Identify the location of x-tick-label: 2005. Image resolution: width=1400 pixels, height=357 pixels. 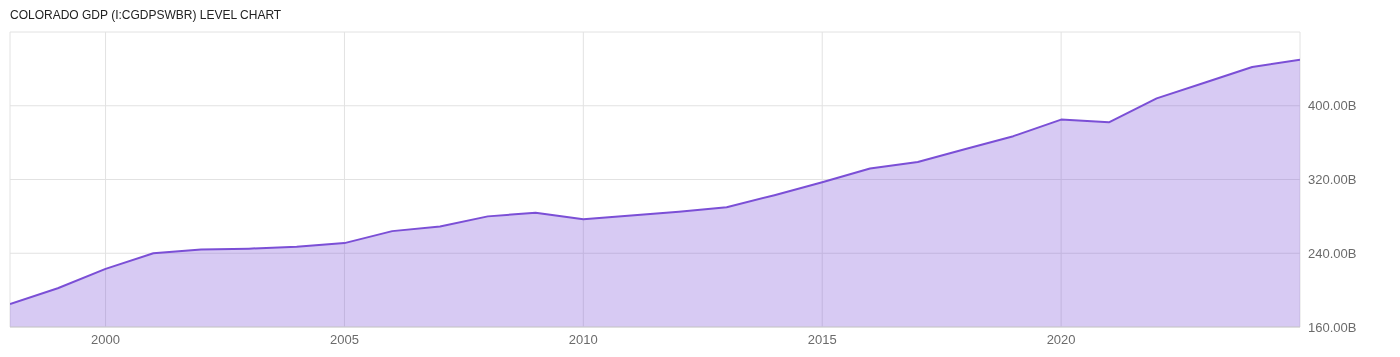
(344, 340).